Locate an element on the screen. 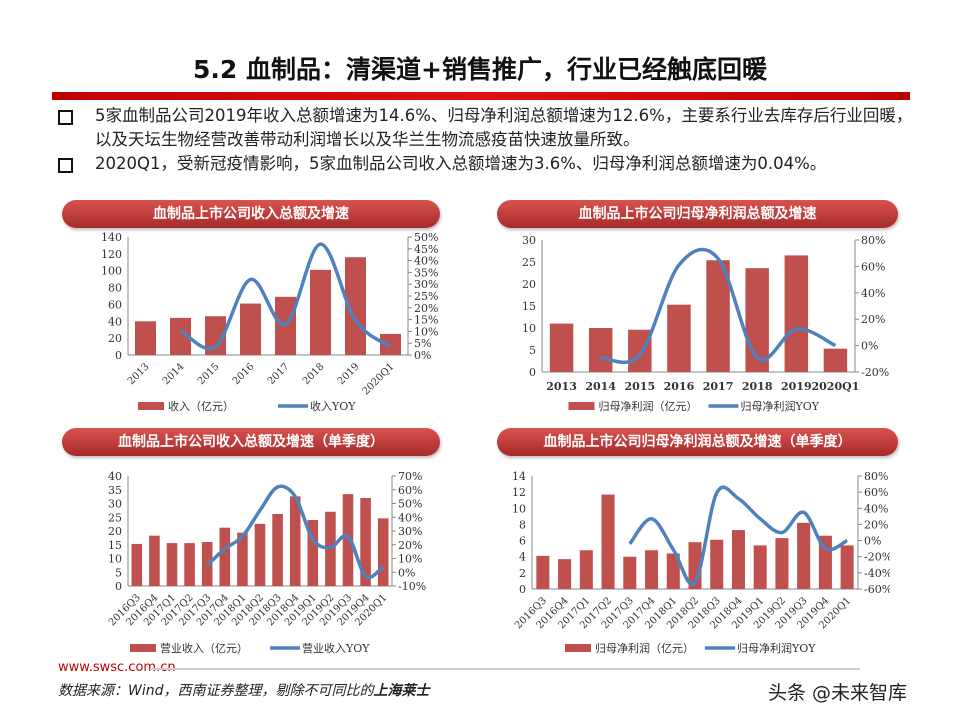  watermark: 头条 @未来智库 is located at coordinates (838, 693).